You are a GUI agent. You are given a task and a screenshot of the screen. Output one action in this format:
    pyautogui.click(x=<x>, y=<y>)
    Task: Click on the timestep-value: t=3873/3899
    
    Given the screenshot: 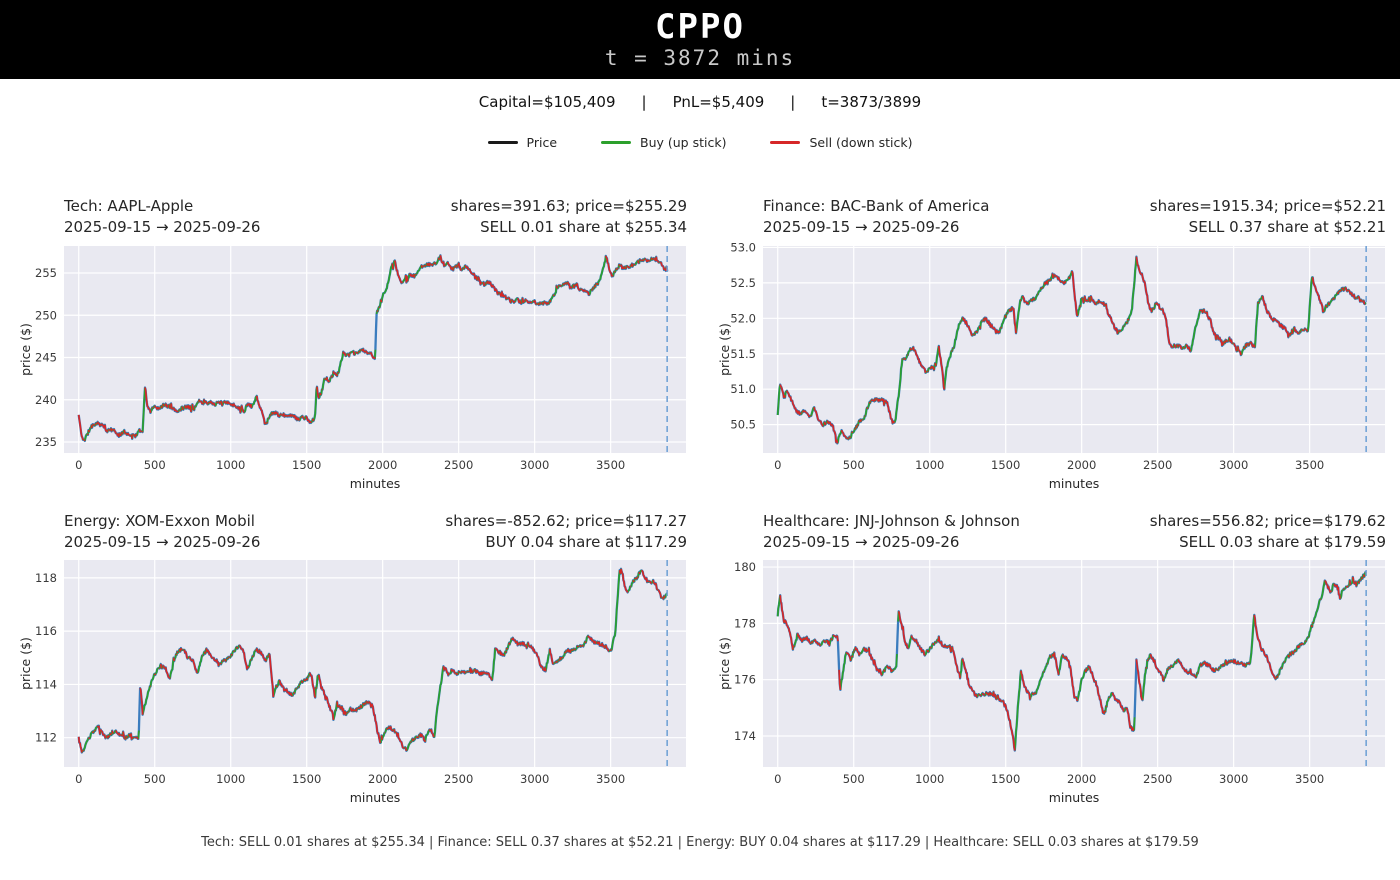 What is the action you would take?
    pyautogui.click(x=871, y=102)
    